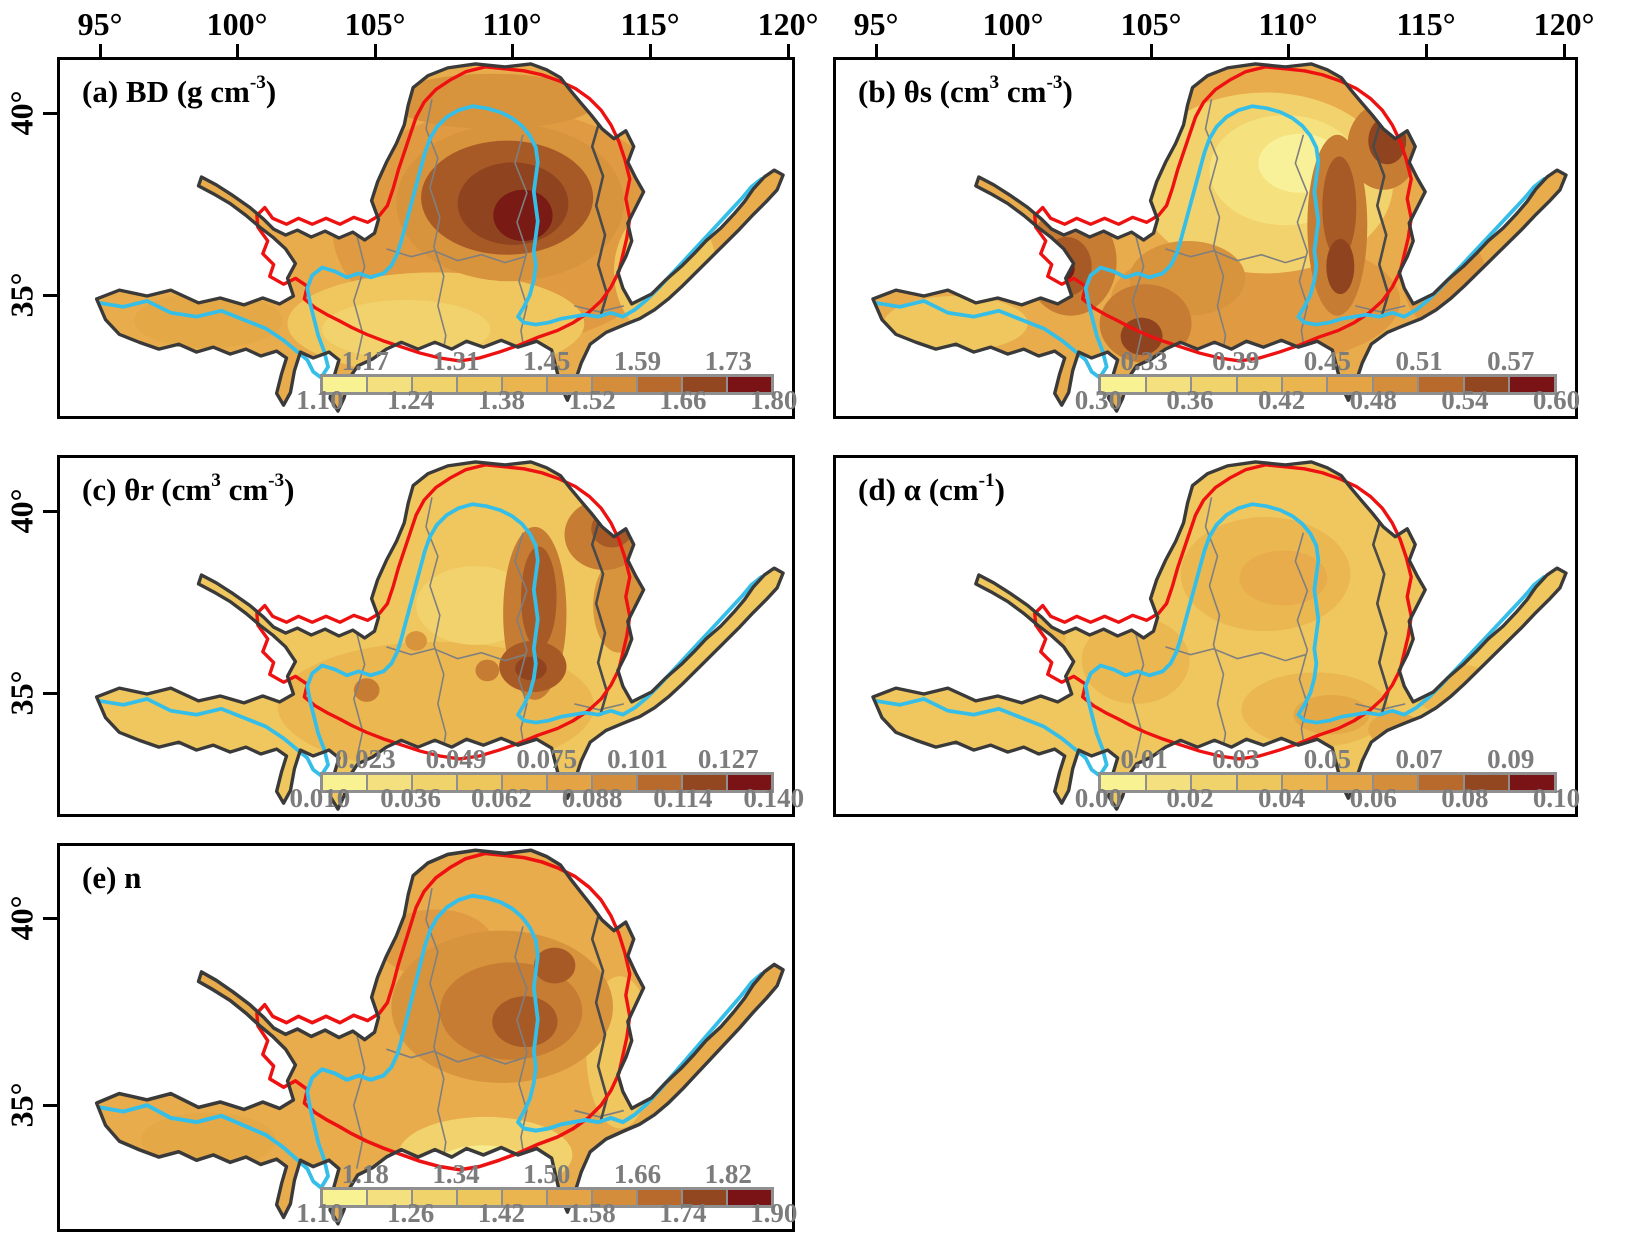 The width and height of the screenshot is (1637, 1251). I want to click on colorbar-upper-tick: 1.73, so click(728, 361).